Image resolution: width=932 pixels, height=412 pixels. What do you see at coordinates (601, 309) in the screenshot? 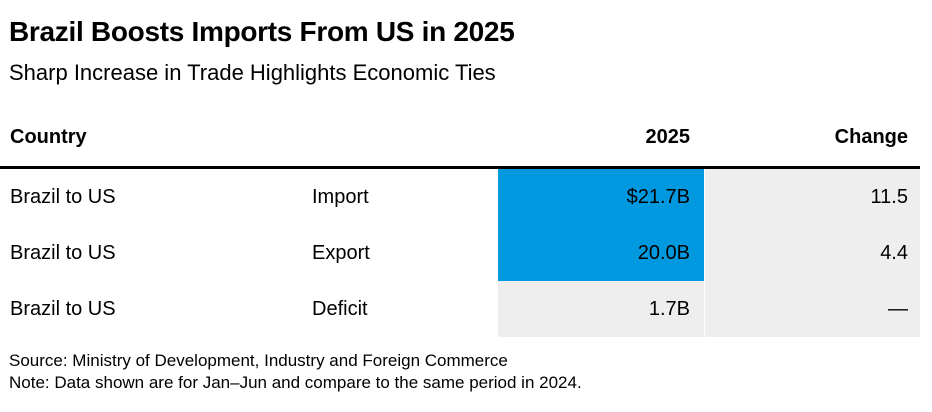
I see `row-value-bar: 1.7B` at bounding box center [601, 309].